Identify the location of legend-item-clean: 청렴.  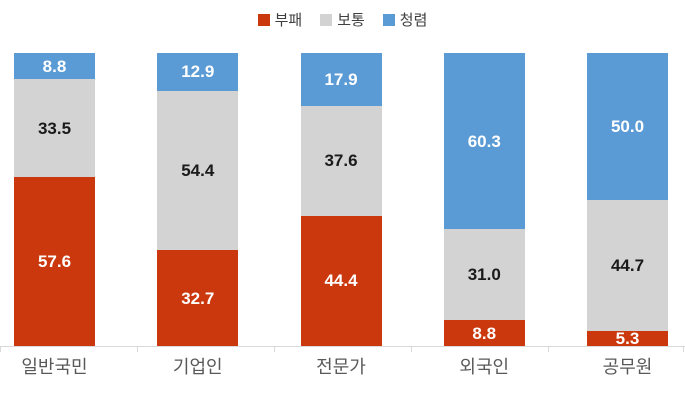
(405, 19).